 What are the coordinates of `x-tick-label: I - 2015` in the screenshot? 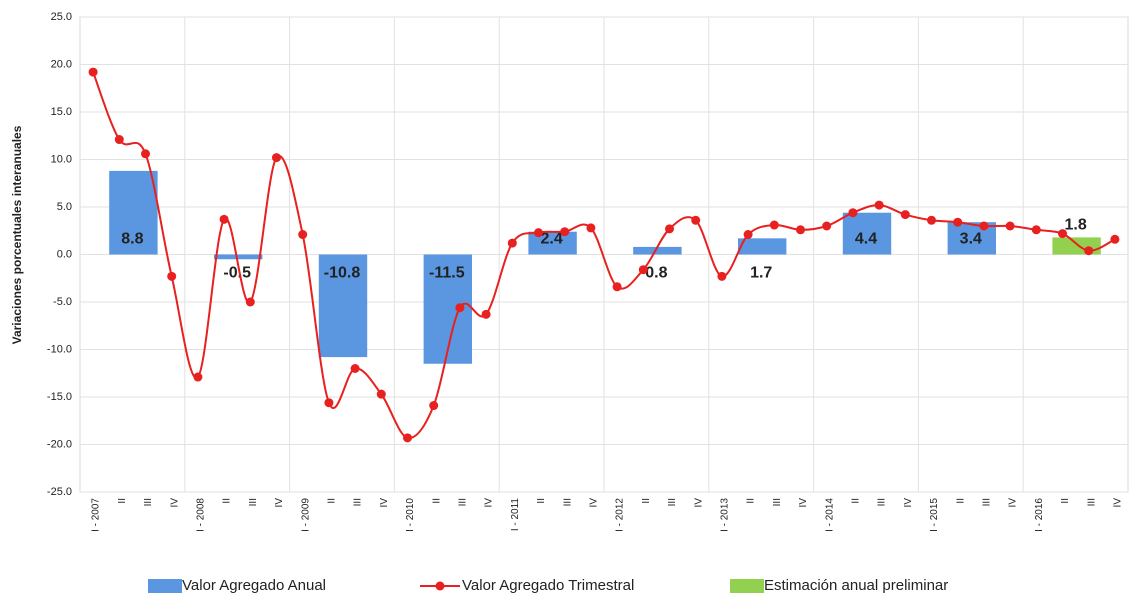 It's located at (934, 515).